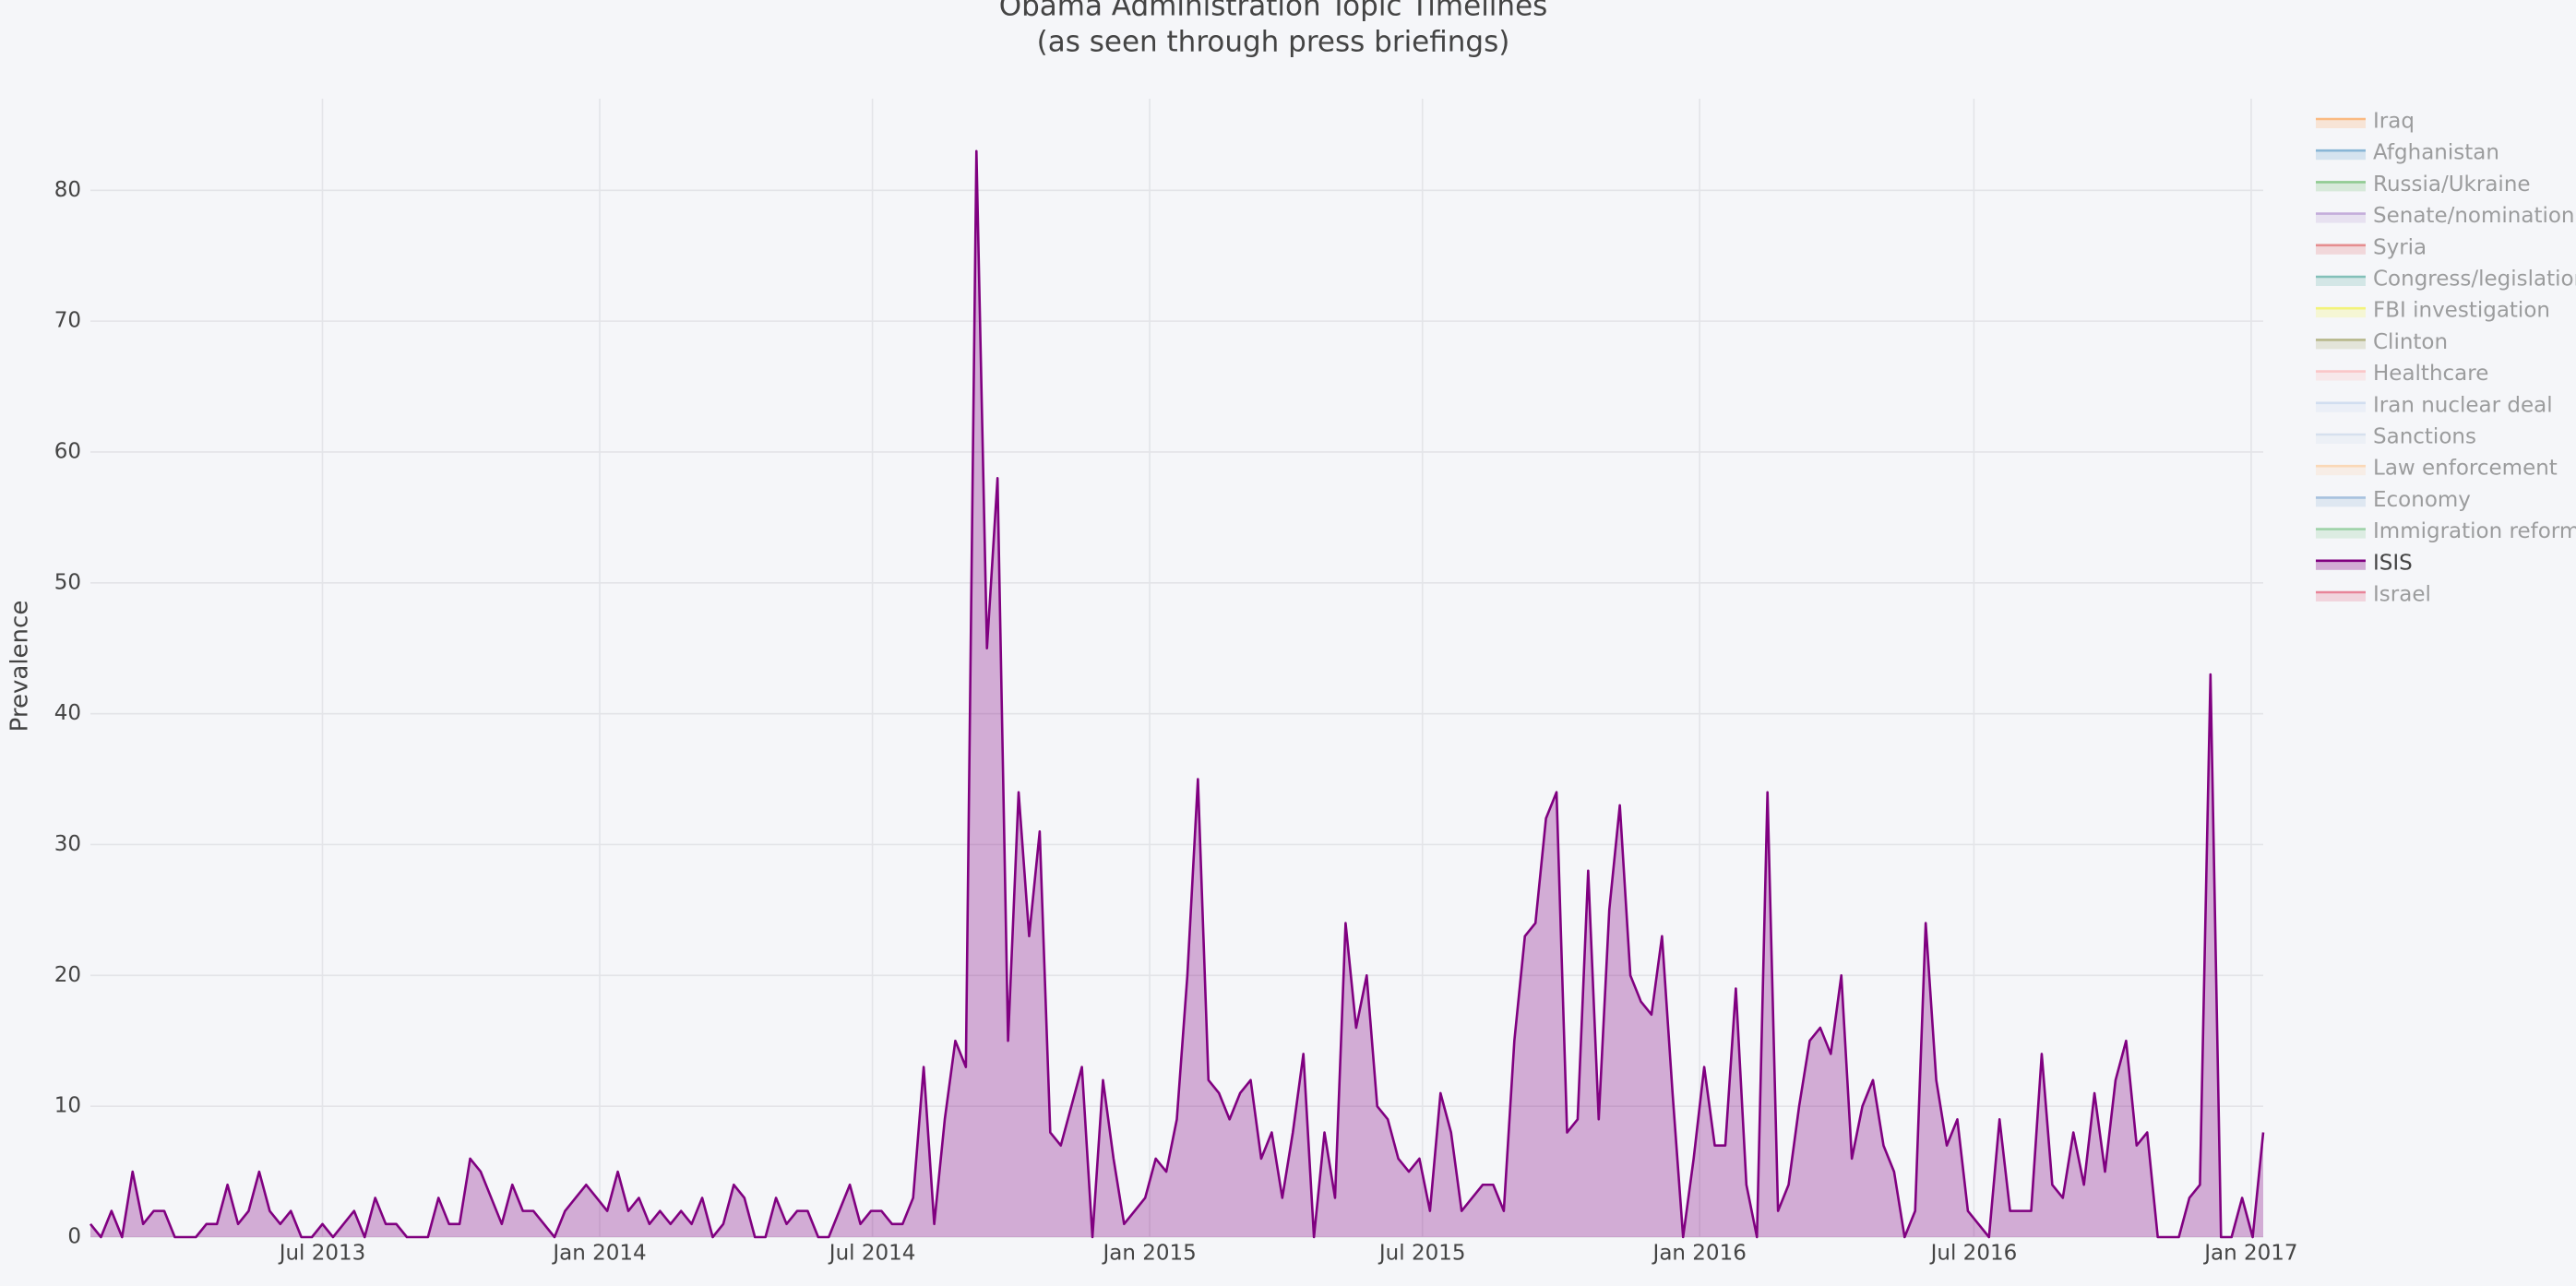 Image resolution: width=2576 pixels, height=1286 pixels. I want to click on x-tick-label: Jul 2015, so click(1421, 1254).